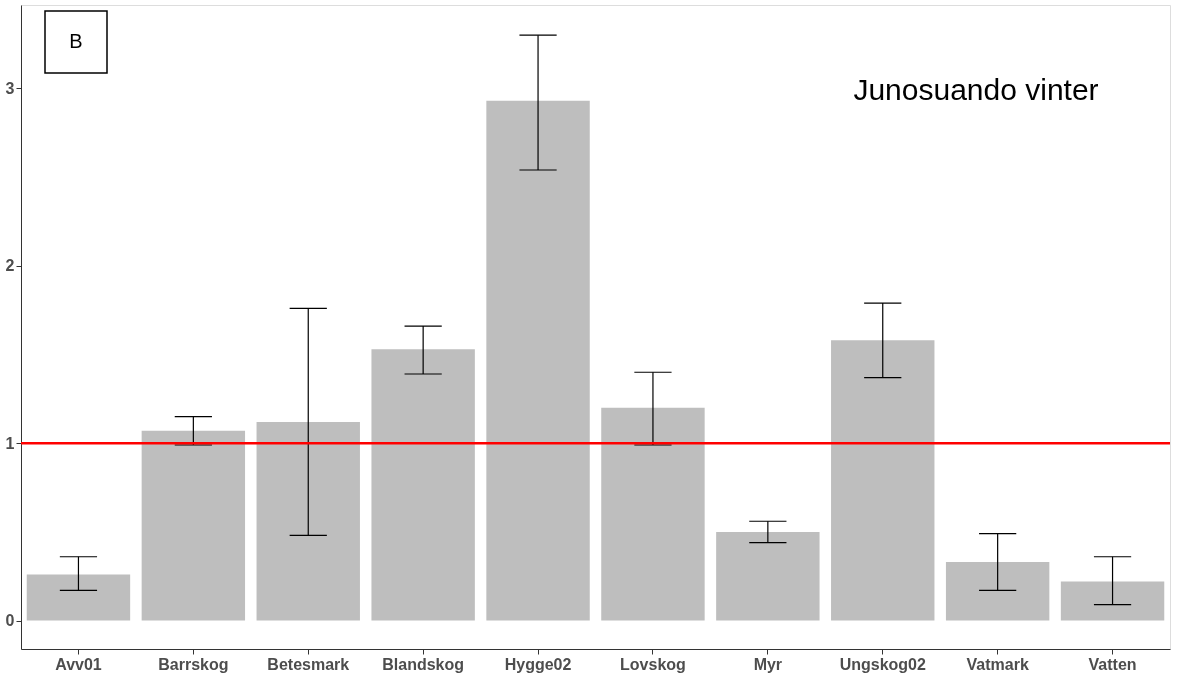  Describe the element at coordinates (10, 88) in the screenshot. I see `y-tick-label: 3` at that location.